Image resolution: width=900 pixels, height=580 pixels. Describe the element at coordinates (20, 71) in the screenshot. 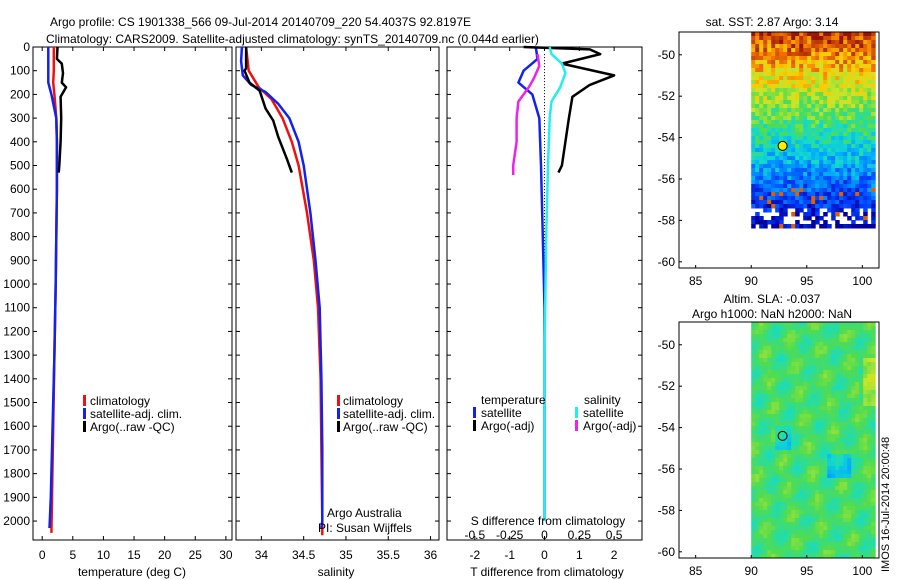

I see `y-tick-label: 100` at that location.